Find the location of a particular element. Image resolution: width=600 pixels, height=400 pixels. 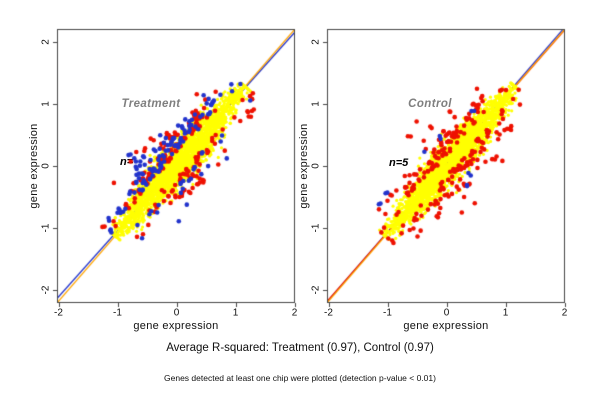

y-axis-title-control: gene expression is located at coordinates (304, 166).